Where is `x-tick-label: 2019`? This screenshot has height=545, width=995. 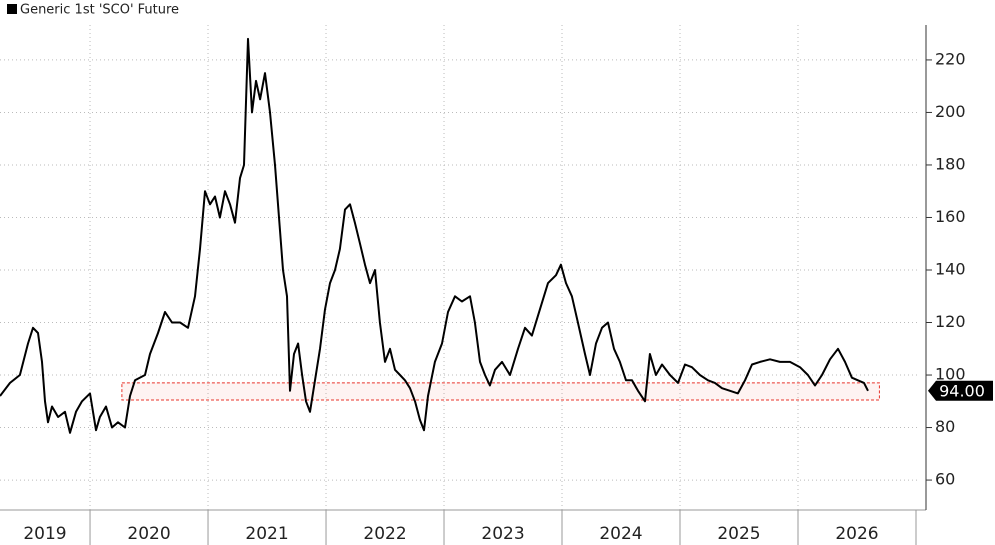
x-tick-label: 2019 is located at coordinates (44, 534).